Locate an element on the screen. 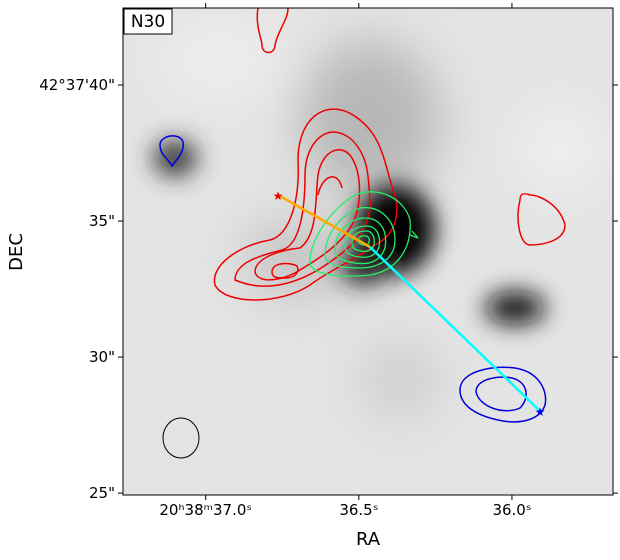  y-tick-label: 25" is located at coordinates (102, 493).